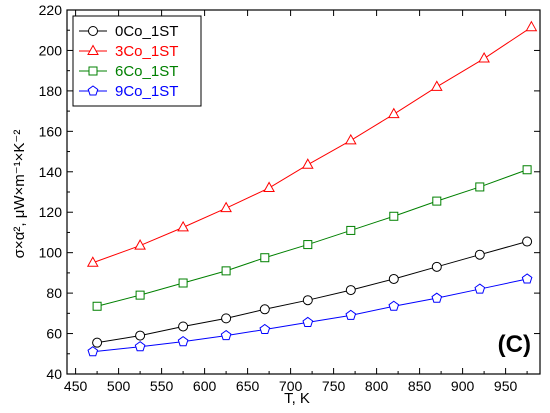 The height and width of the screenshot is (413, 550). What do you see at coordinates (146, 91) in the screenshot?
I see `legend-label: 9Co_1ST` at bounding box center [146, 91].